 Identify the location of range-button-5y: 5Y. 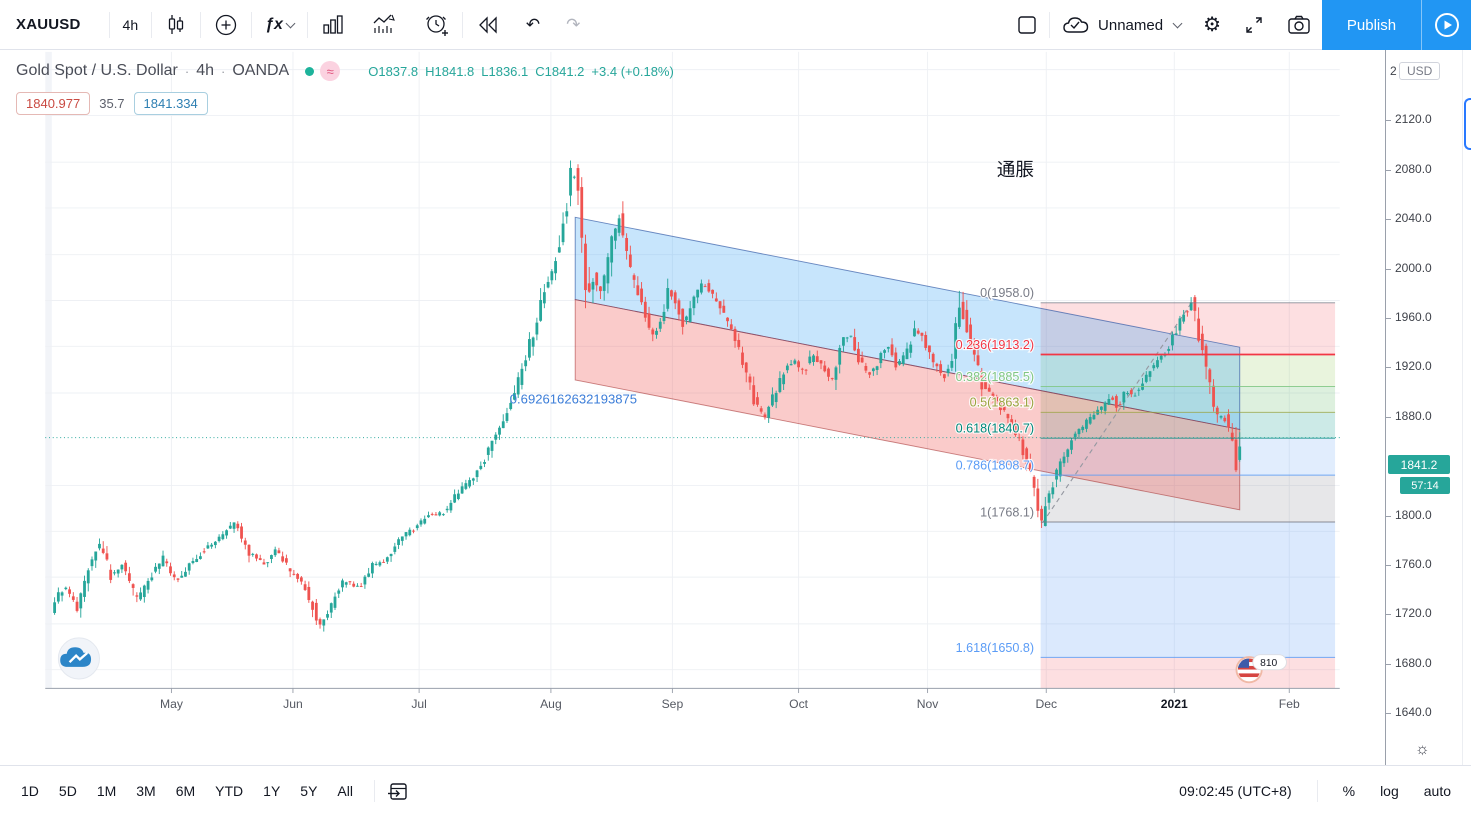
(309, 790).